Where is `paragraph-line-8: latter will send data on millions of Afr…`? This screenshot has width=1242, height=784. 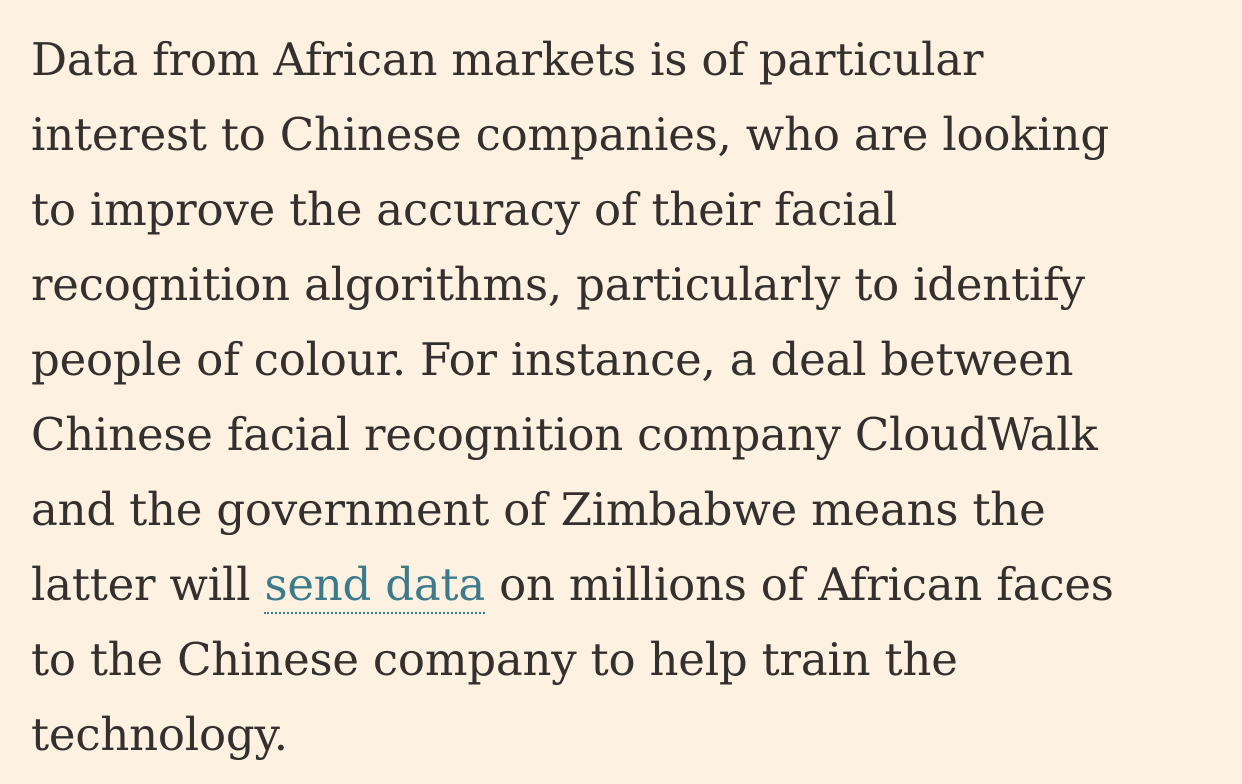
paragraph-line-8: latter will send data on millions of Afr… is located at coordinates (606, 584).